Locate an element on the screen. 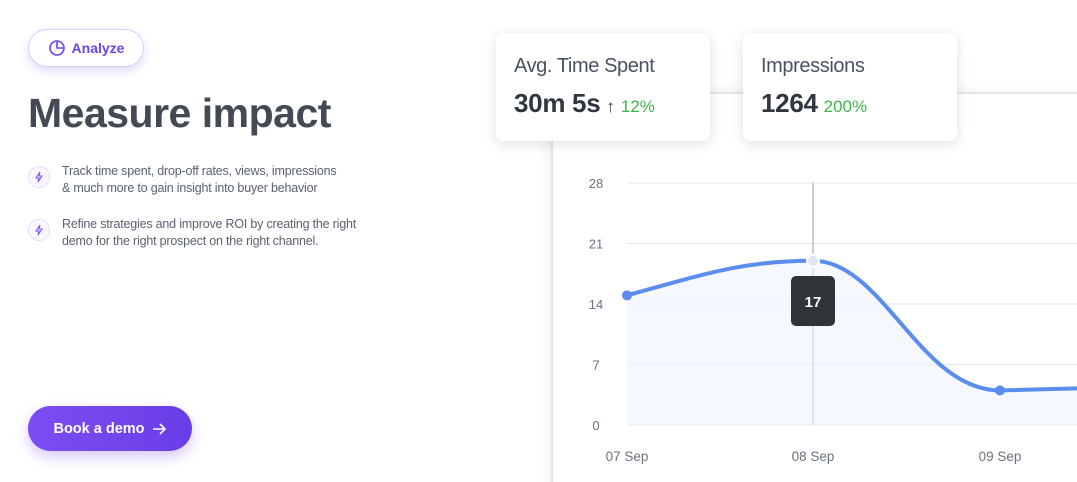 This screenshot has height=482, width=1077. y-tick-label: 0 is located at coordinates (595, 425).